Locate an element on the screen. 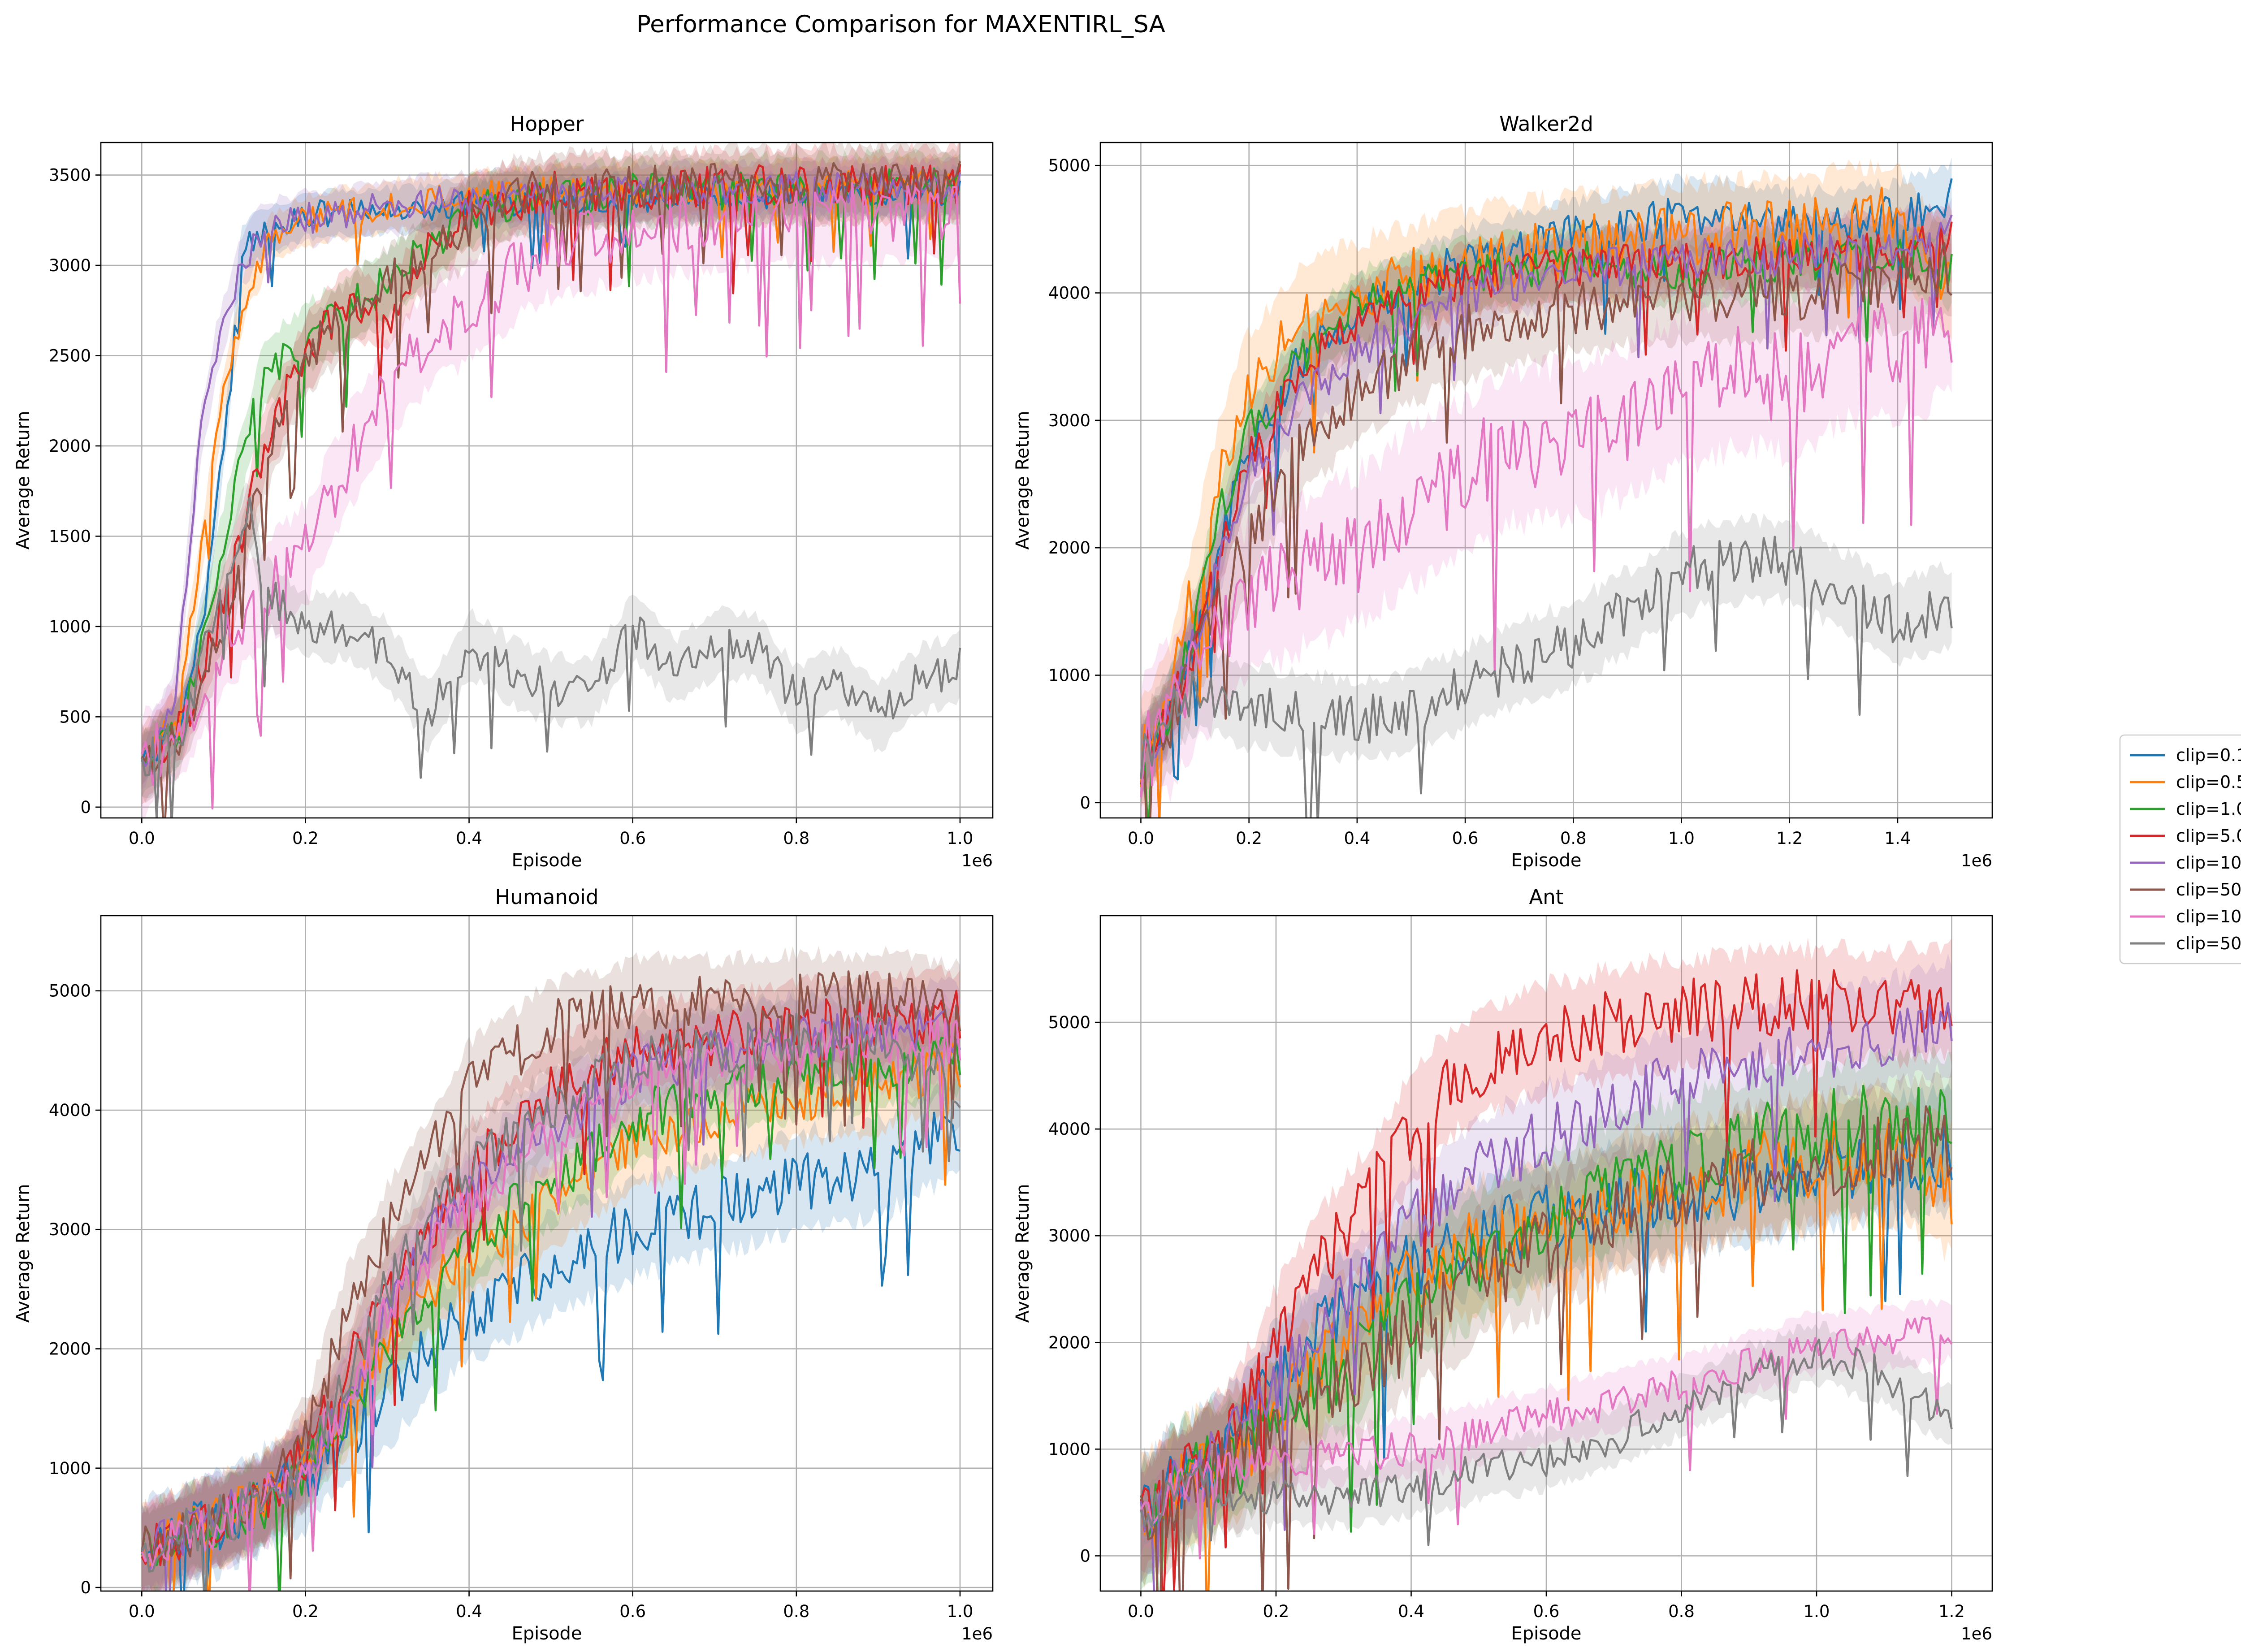 The height and width of the screenshot is (1652, 2241). y-tick-label: 2500 is located at coordinates (70, 355).